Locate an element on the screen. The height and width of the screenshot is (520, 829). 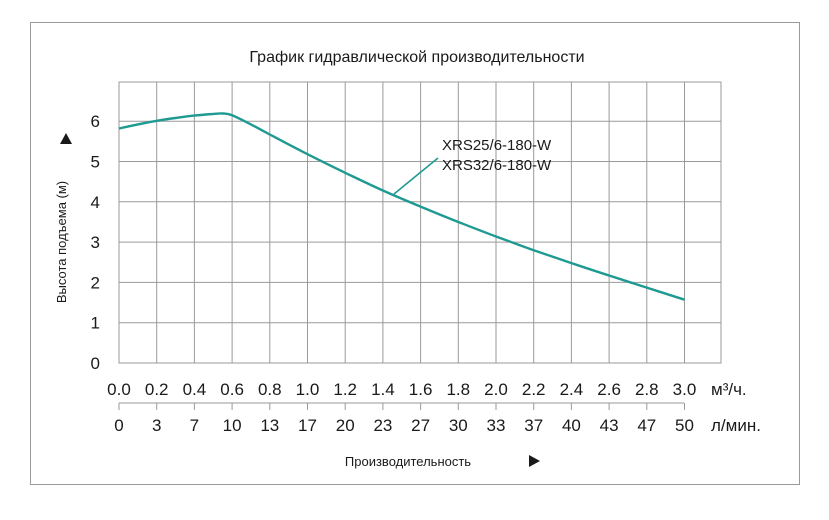
x-tick-label-lmin: 50 is located at coordinates (684, 425).